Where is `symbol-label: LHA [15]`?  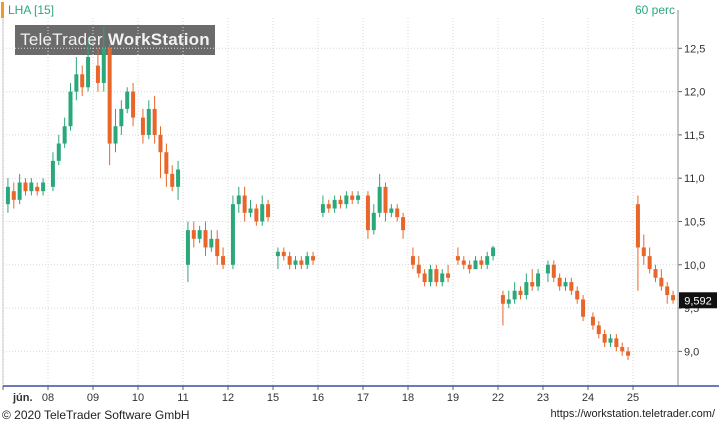 symbol-label: LHA [15] is located at coordinates (31, 10).